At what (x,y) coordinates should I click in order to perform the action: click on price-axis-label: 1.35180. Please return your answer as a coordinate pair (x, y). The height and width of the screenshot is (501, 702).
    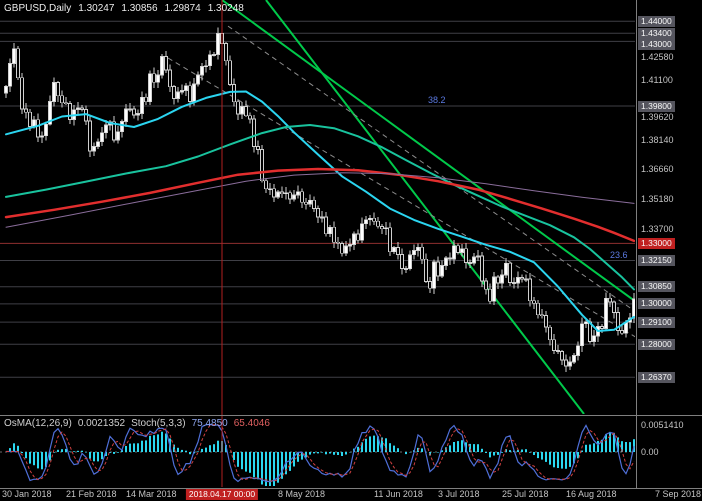
    Looking at the image, I should click on (657, 199).